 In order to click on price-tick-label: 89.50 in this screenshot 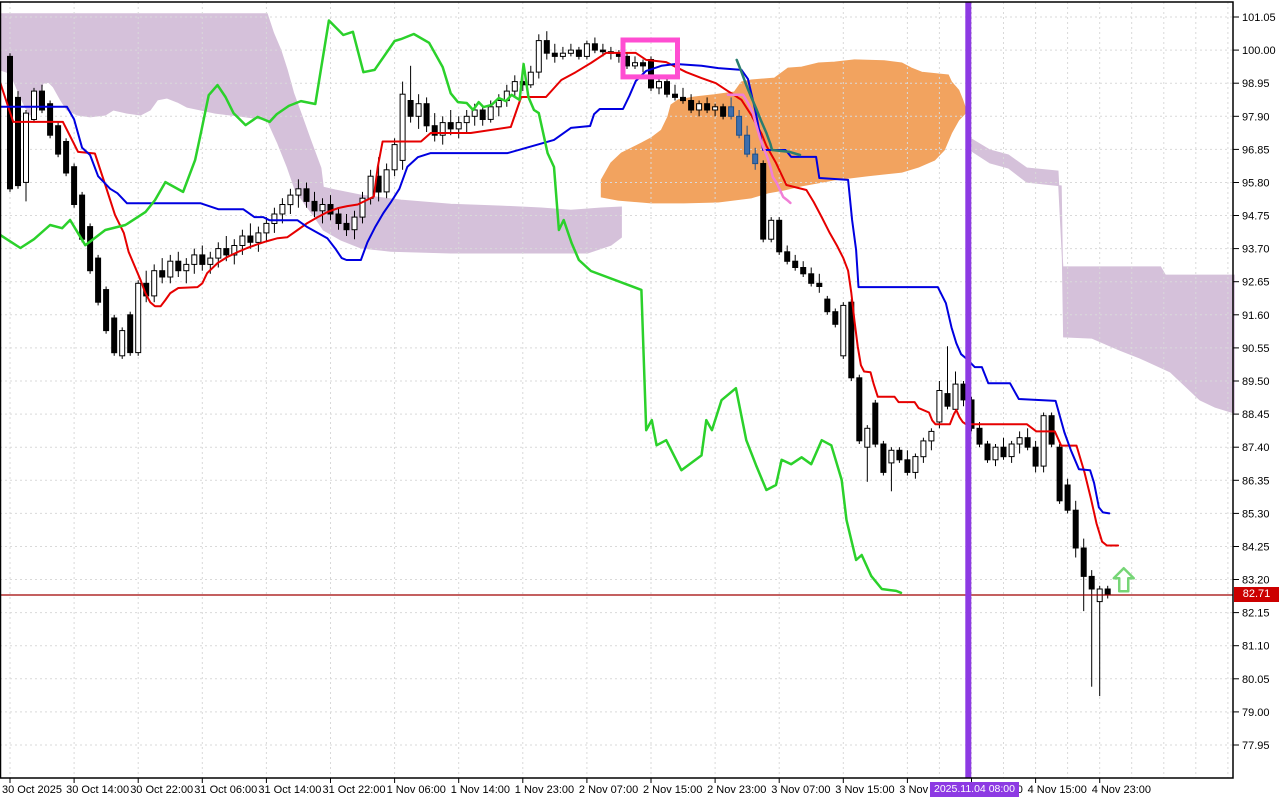, I will do `click(1256, 382)`.